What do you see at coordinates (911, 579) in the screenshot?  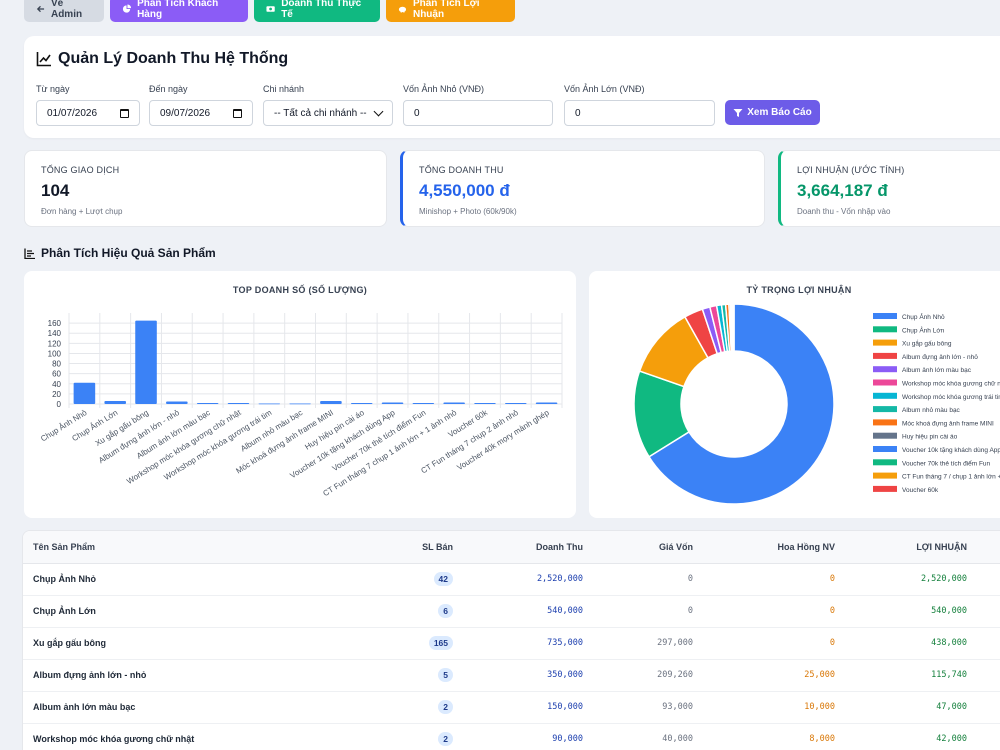 I see `profit-cell: 2,520,000` at bounding box center [911, 579].